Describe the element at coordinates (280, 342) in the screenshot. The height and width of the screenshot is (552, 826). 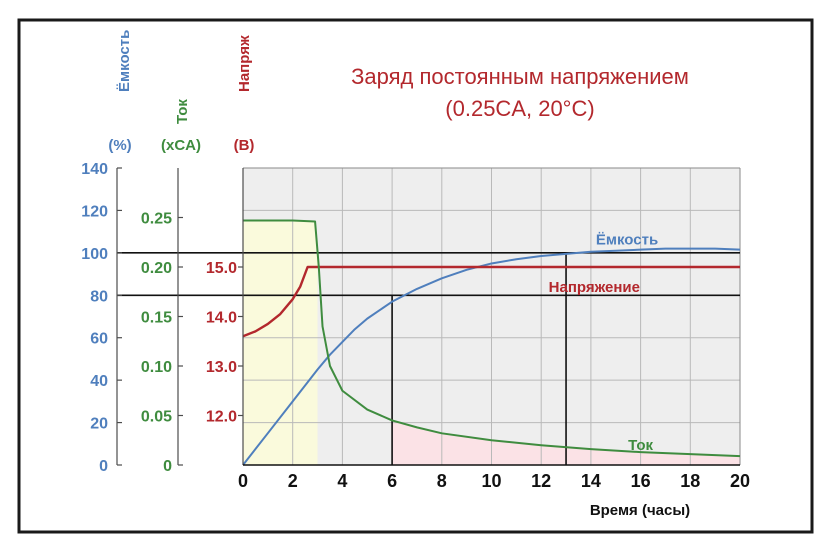
I see `constant-current-region` at that location.